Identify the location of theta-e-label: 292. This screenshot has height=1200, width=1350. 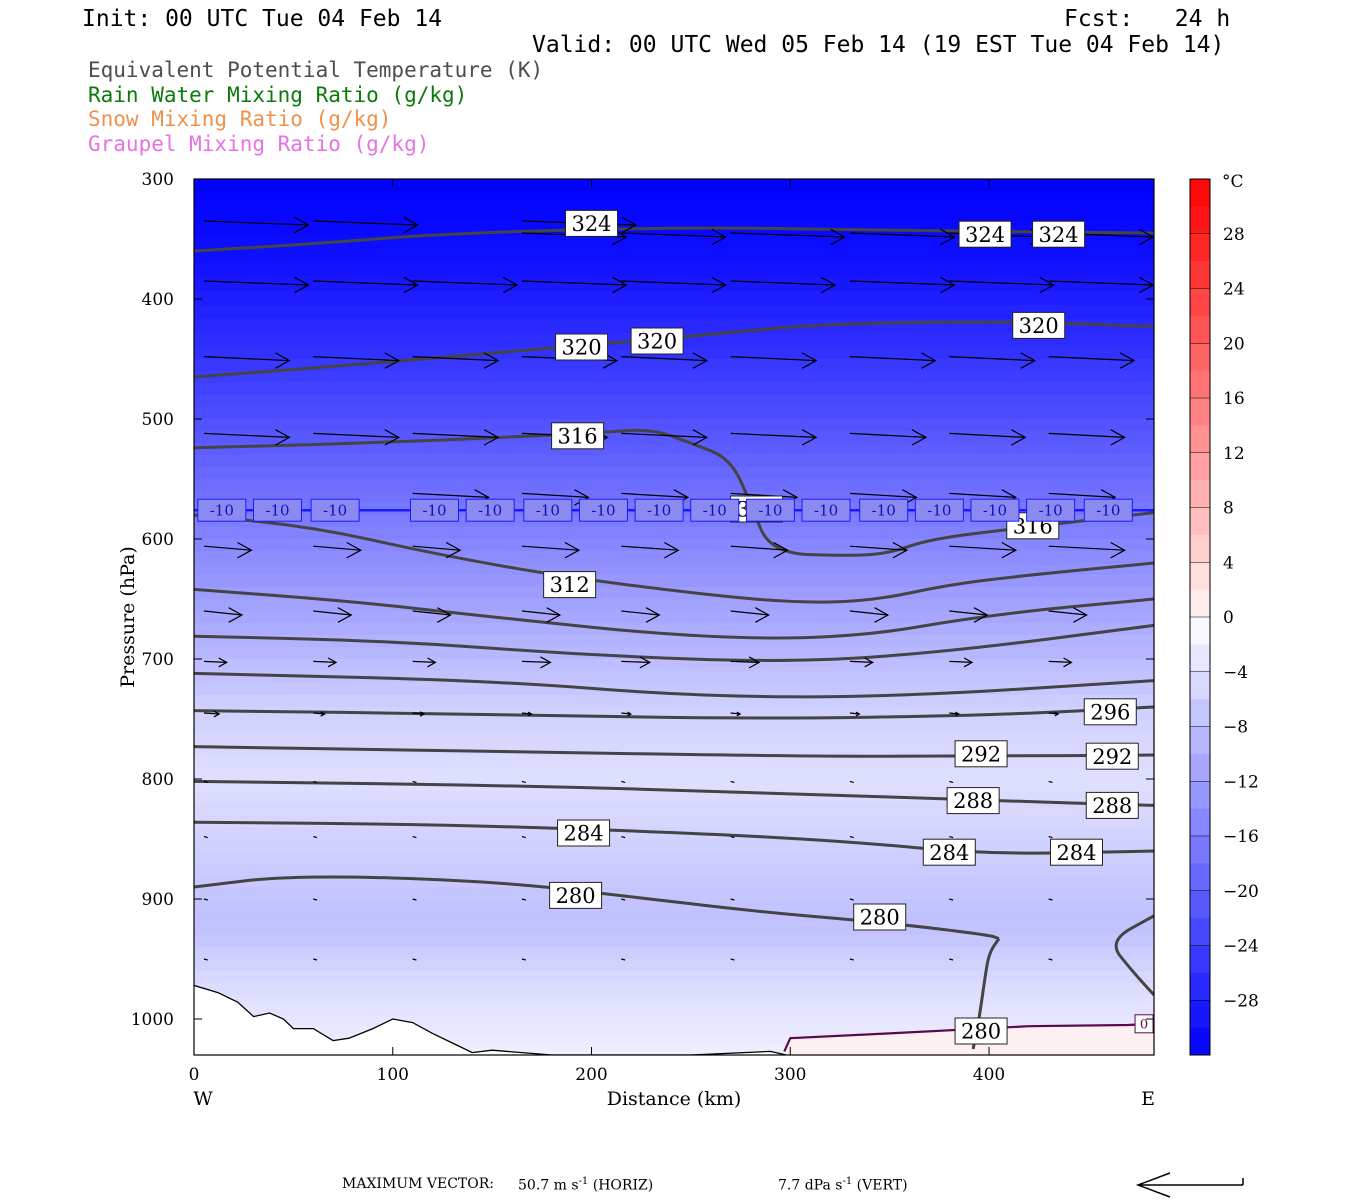
(981, 754).